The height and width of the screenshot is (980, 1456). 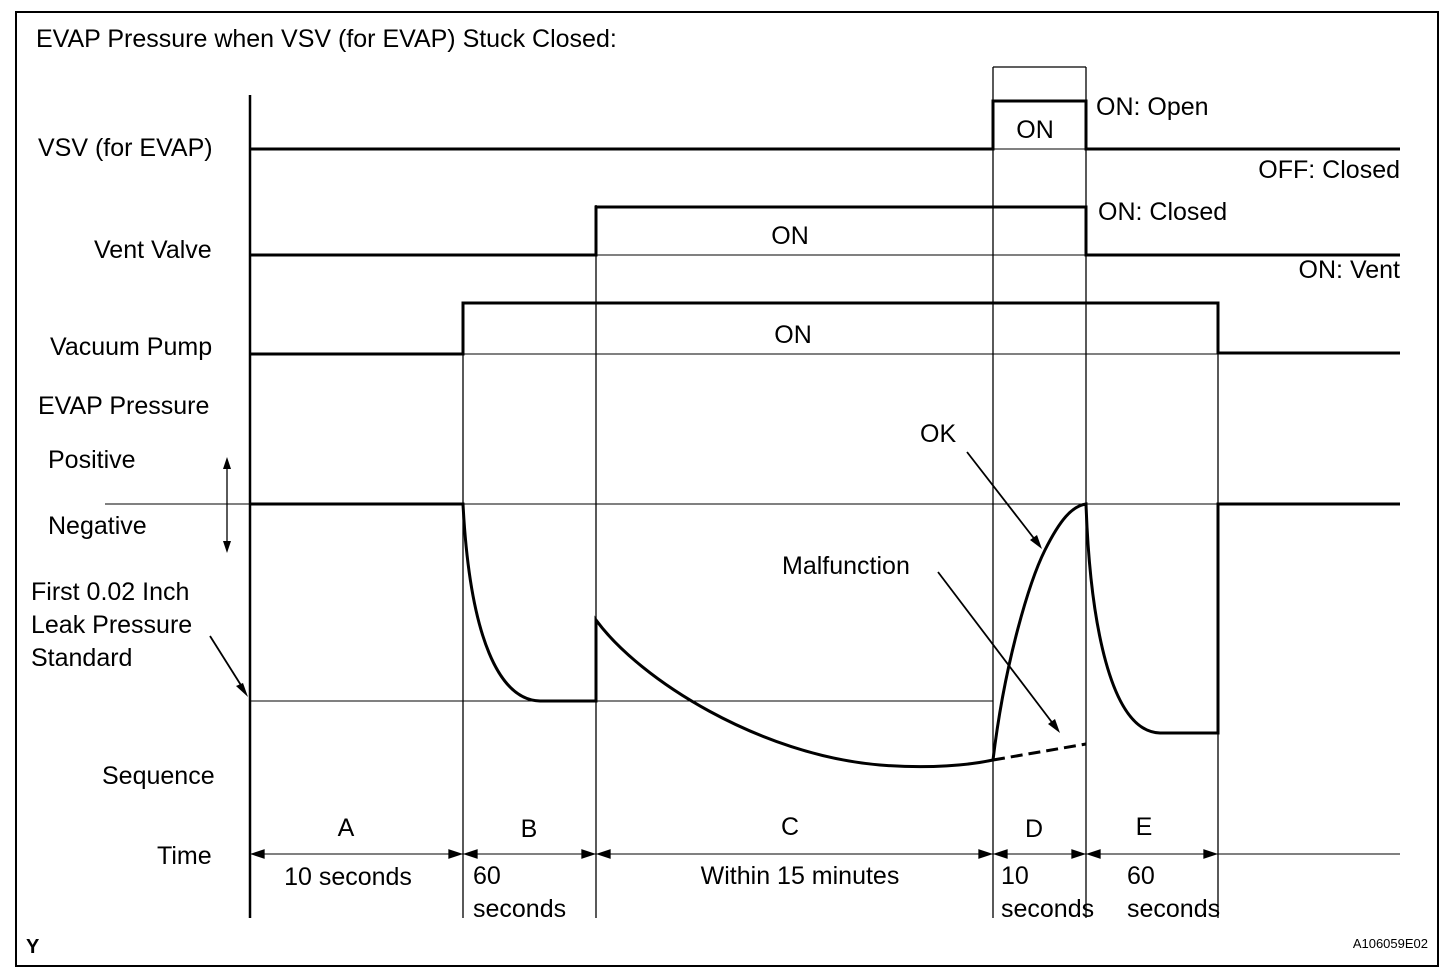 I want to click on standard-label-line1: First 0.02 Inch, so click(x=110, y=592).